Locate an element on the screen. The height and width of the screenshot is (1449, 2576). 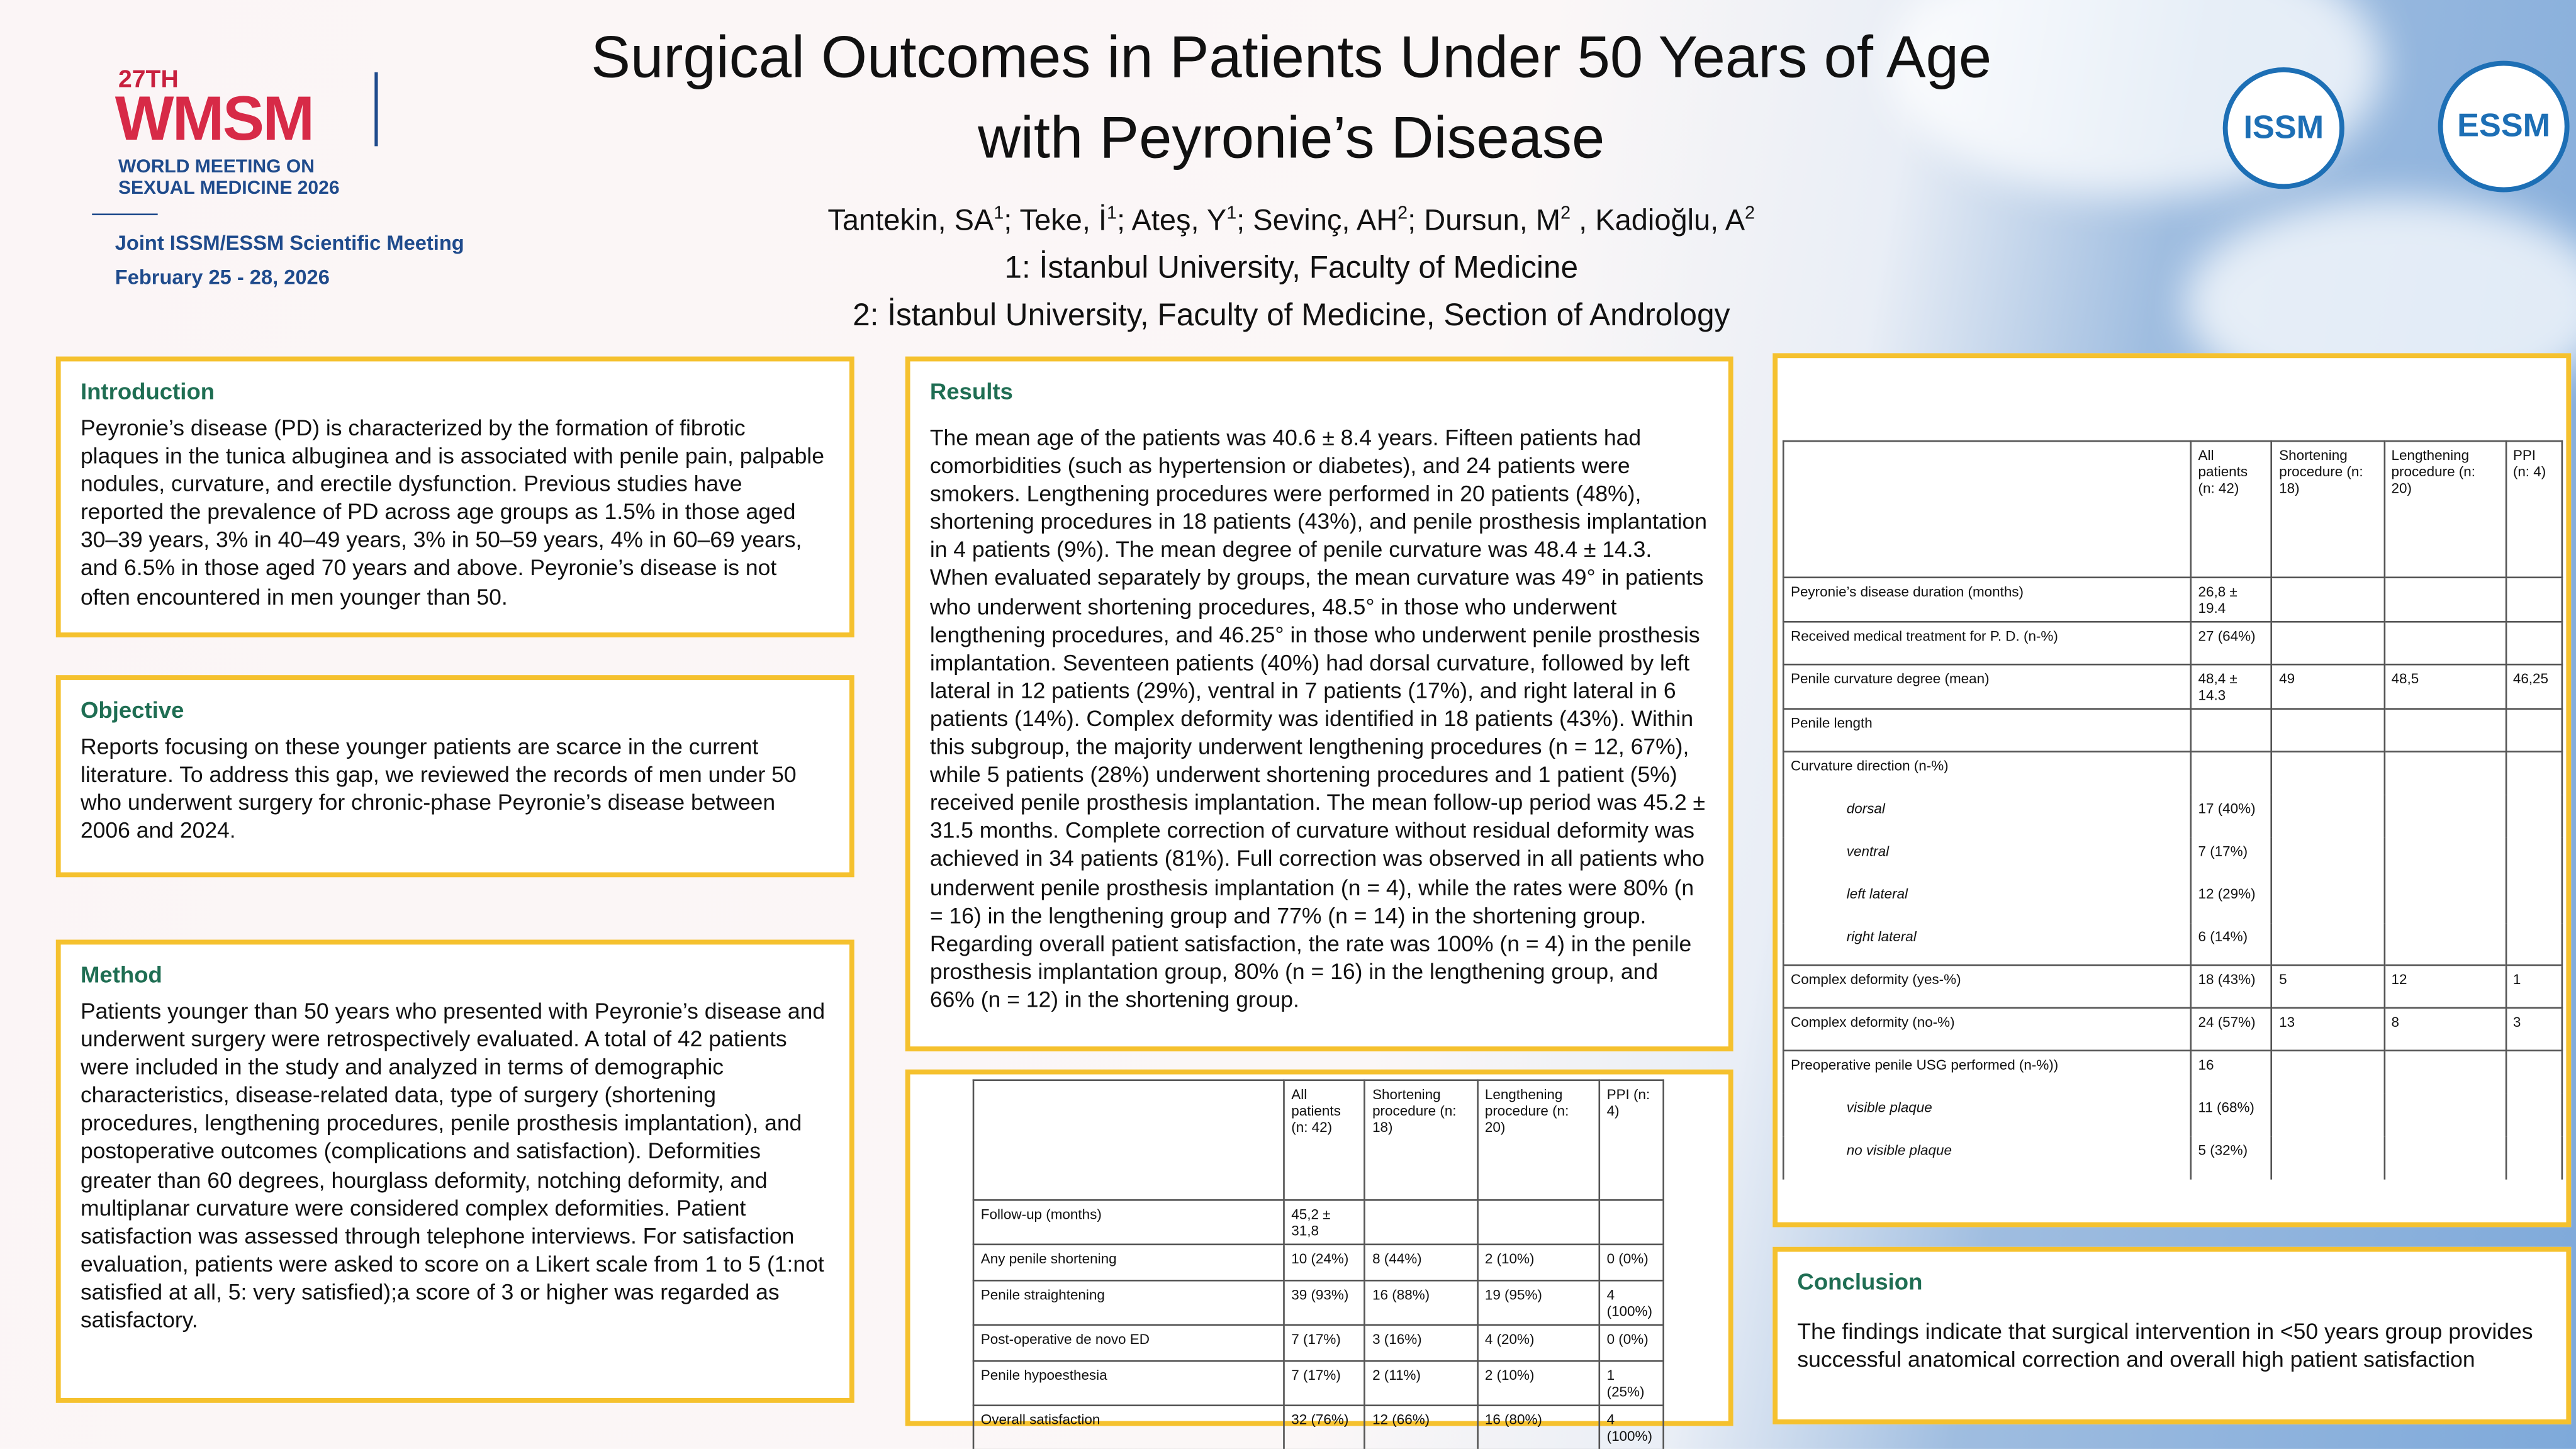
table-cell: 24 (57%) is located at coordinates (2231, 1029).